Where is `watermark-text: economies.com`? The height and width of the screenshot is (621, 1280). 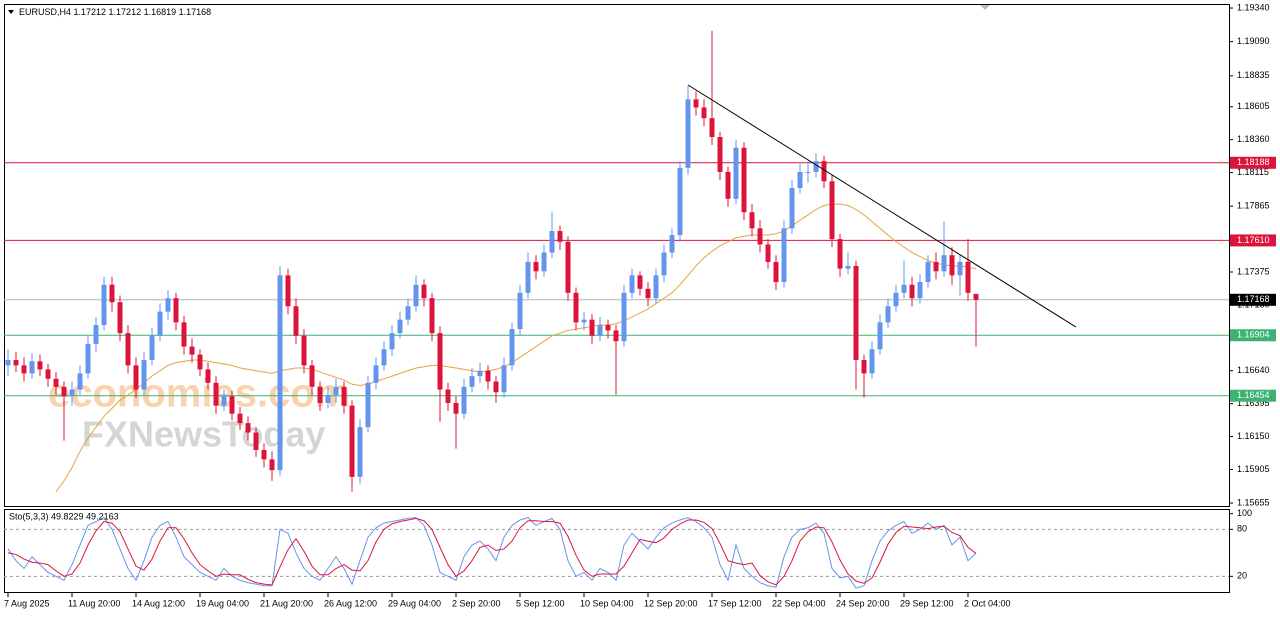
watermark-text: economies.com is located at coordinates (199, 394).